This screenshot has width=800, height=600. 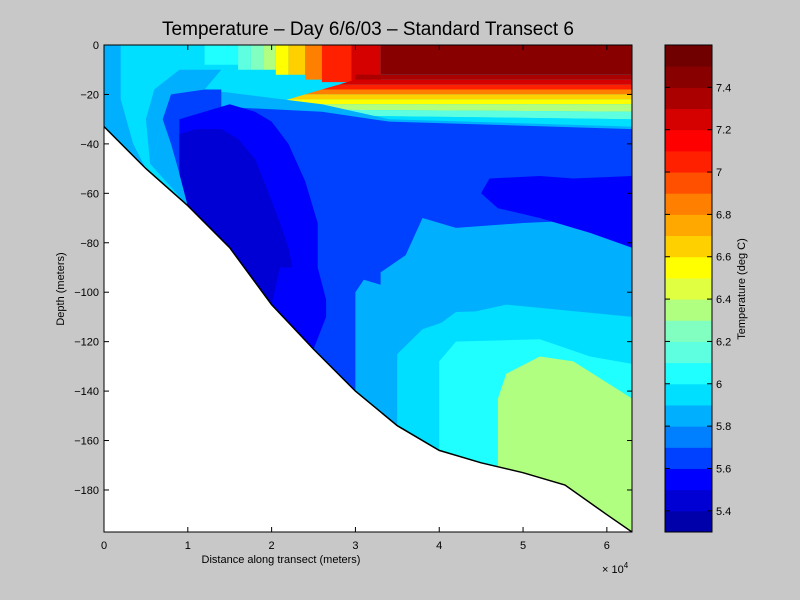 I want to click on x-axis-exponent: × 10⁴, so click(x=615, y=568).